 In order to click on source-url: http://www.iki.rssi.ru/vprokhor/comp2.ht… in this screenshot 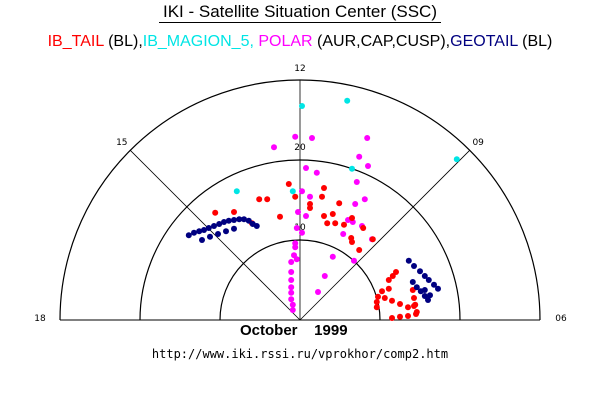, I will do `click(300, 354)`.